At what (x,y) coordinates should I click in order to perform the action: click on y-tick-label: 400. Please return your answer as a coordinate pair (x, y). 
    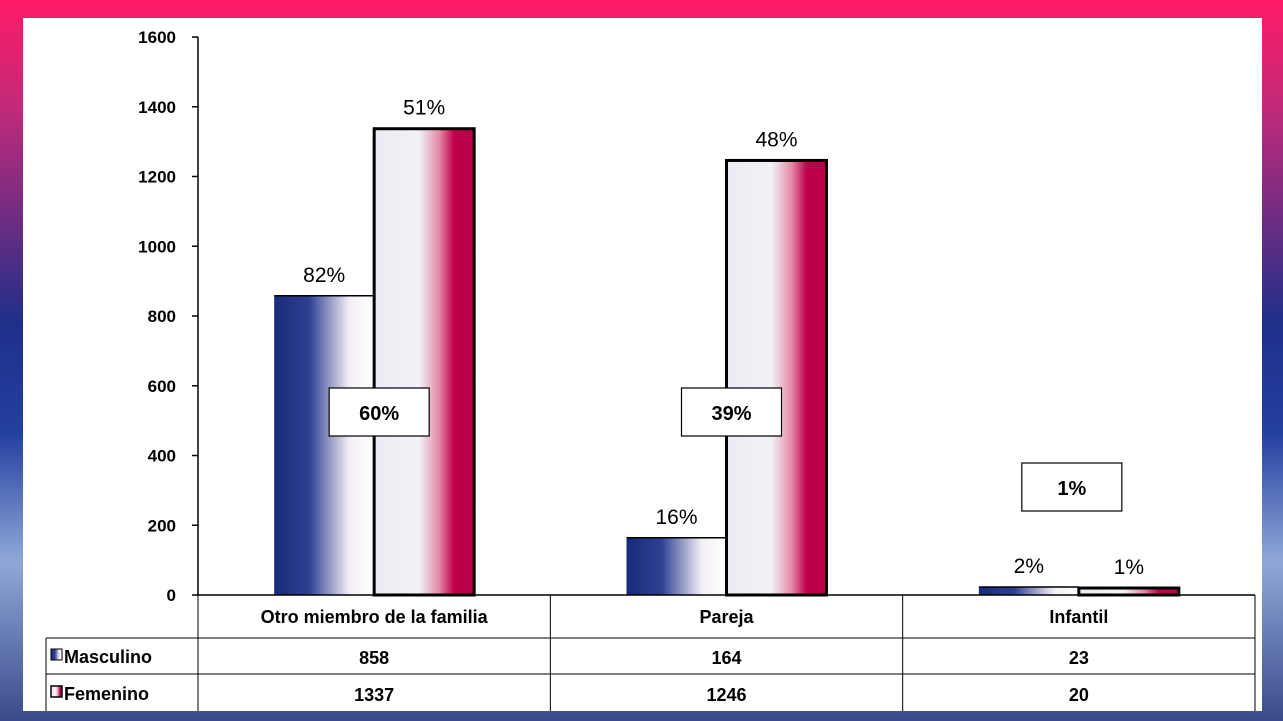
    Looking at the image, I should click on (162, 456).